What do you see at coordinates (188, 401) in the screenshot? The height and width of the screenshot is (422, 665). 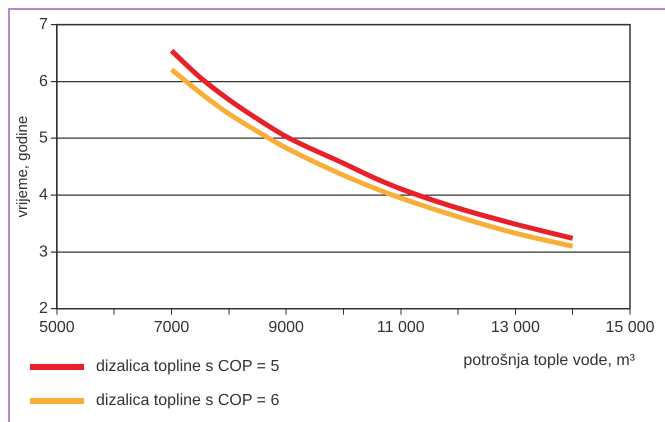 I see `legend-label: dizalica topline s COP = 6` at bounding box center [188, 401].